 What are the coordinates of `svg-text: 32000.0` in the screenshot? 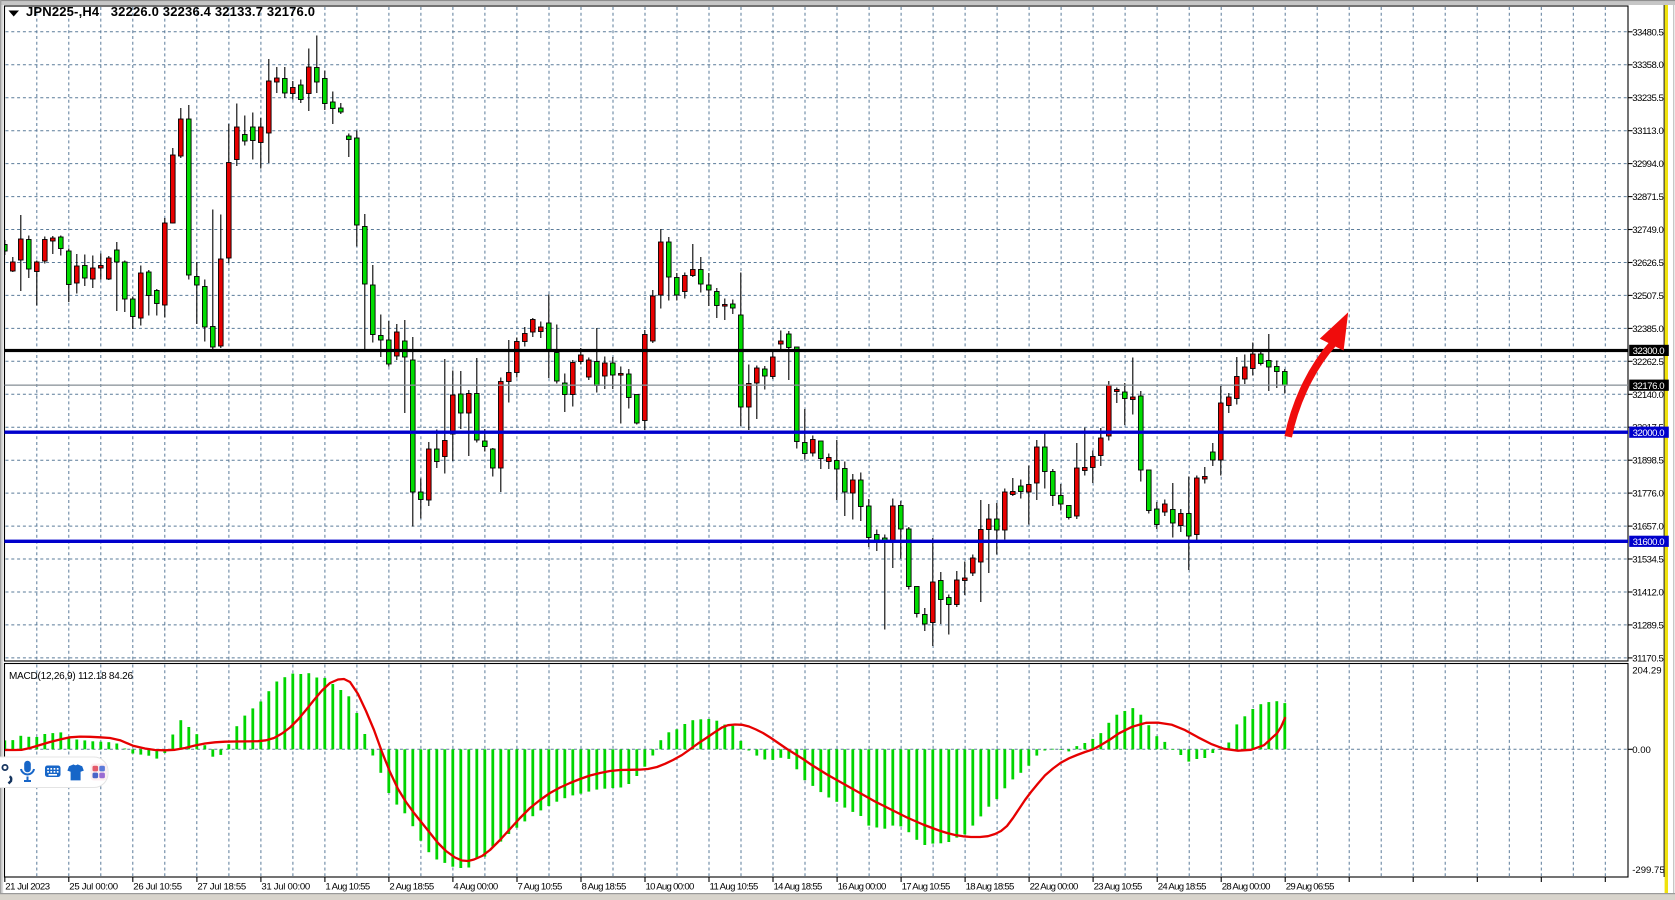 It's located at (1649, 433).